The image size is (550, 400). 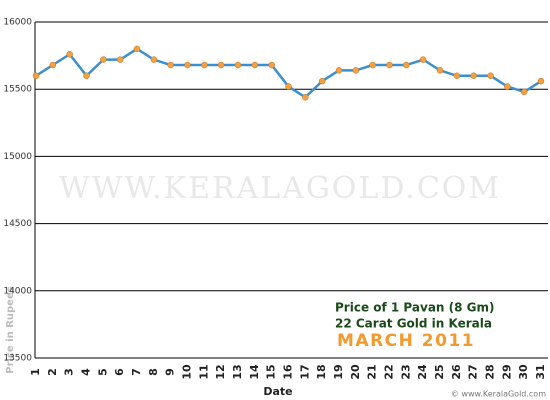 I want to click on y-tick-label: 16000, so click(x=17, y=23).